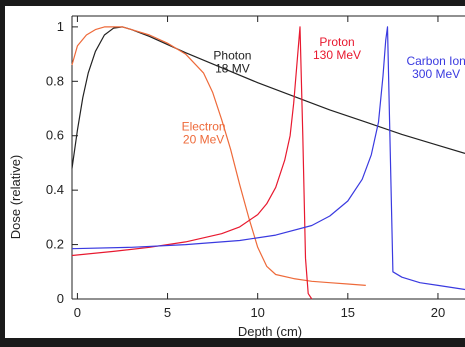  Describe the element at coordinates (15, 197) in the screenshot. I see `y-axis-label: Dose (relative)` at that location.